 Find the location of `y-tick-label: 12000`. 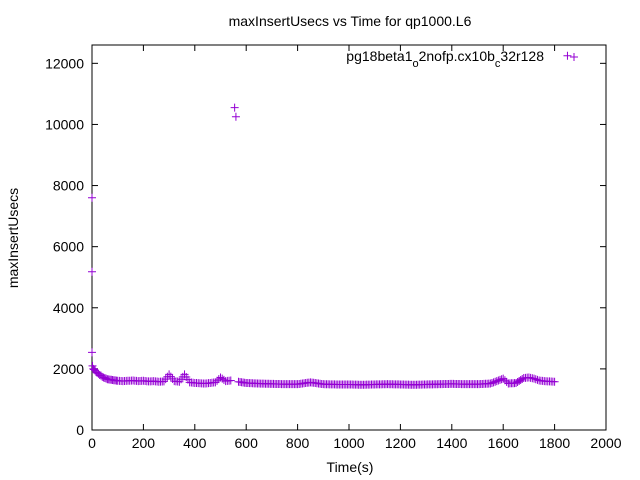

y-tick-label: 12000 is located at coordinates (64, 63).